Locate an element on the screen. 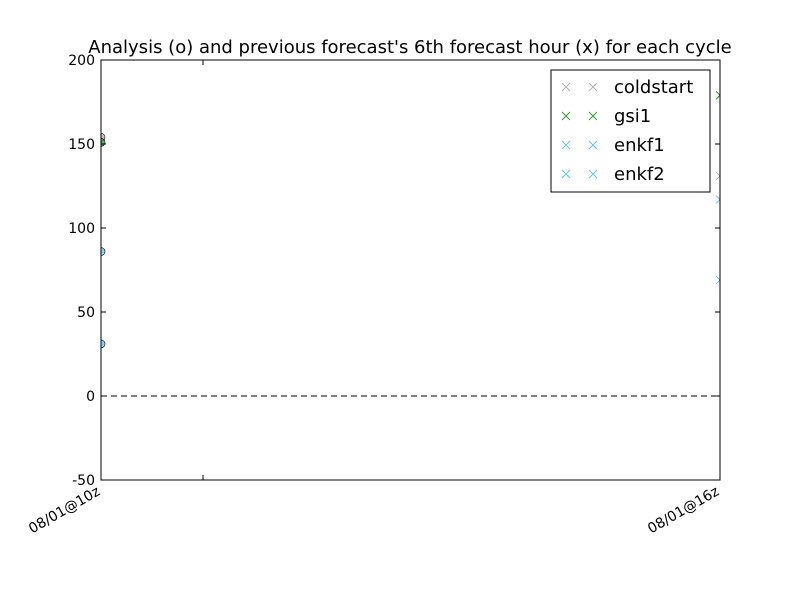 The height and width of the screenshot is (600, 800). y-tick-label: 0 is located at coordinates (90, 397).